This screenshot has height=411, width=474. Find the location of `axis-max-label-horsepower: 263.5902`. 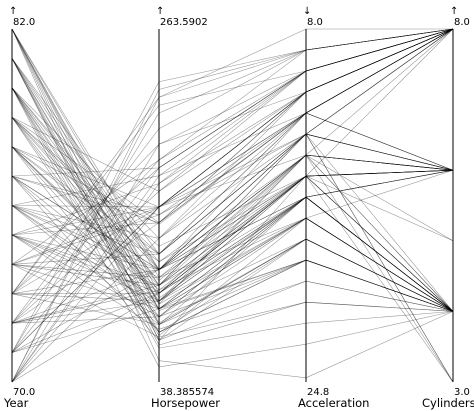

axis-max-label-horsepower: 263.5902 is located at coordinates (184, 22).